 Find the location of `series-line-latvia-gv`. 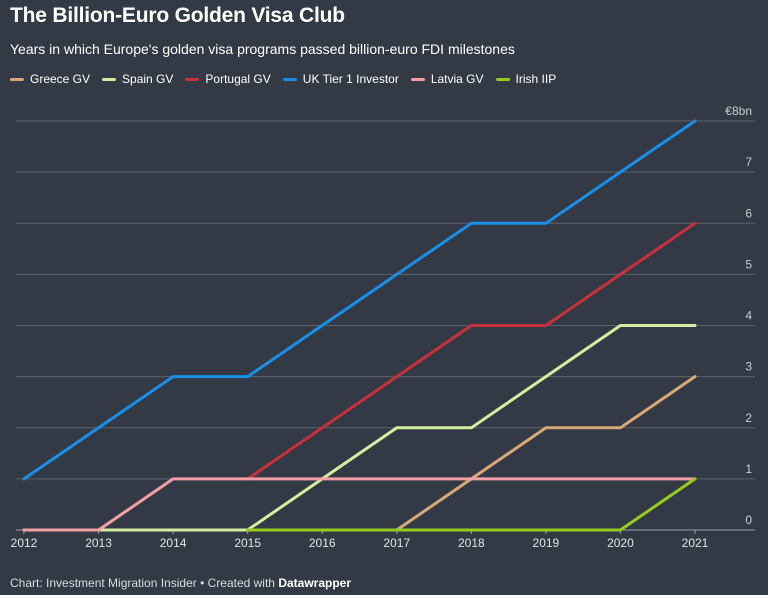

series-line-latvia-gv is located at coordinates (359, 504).